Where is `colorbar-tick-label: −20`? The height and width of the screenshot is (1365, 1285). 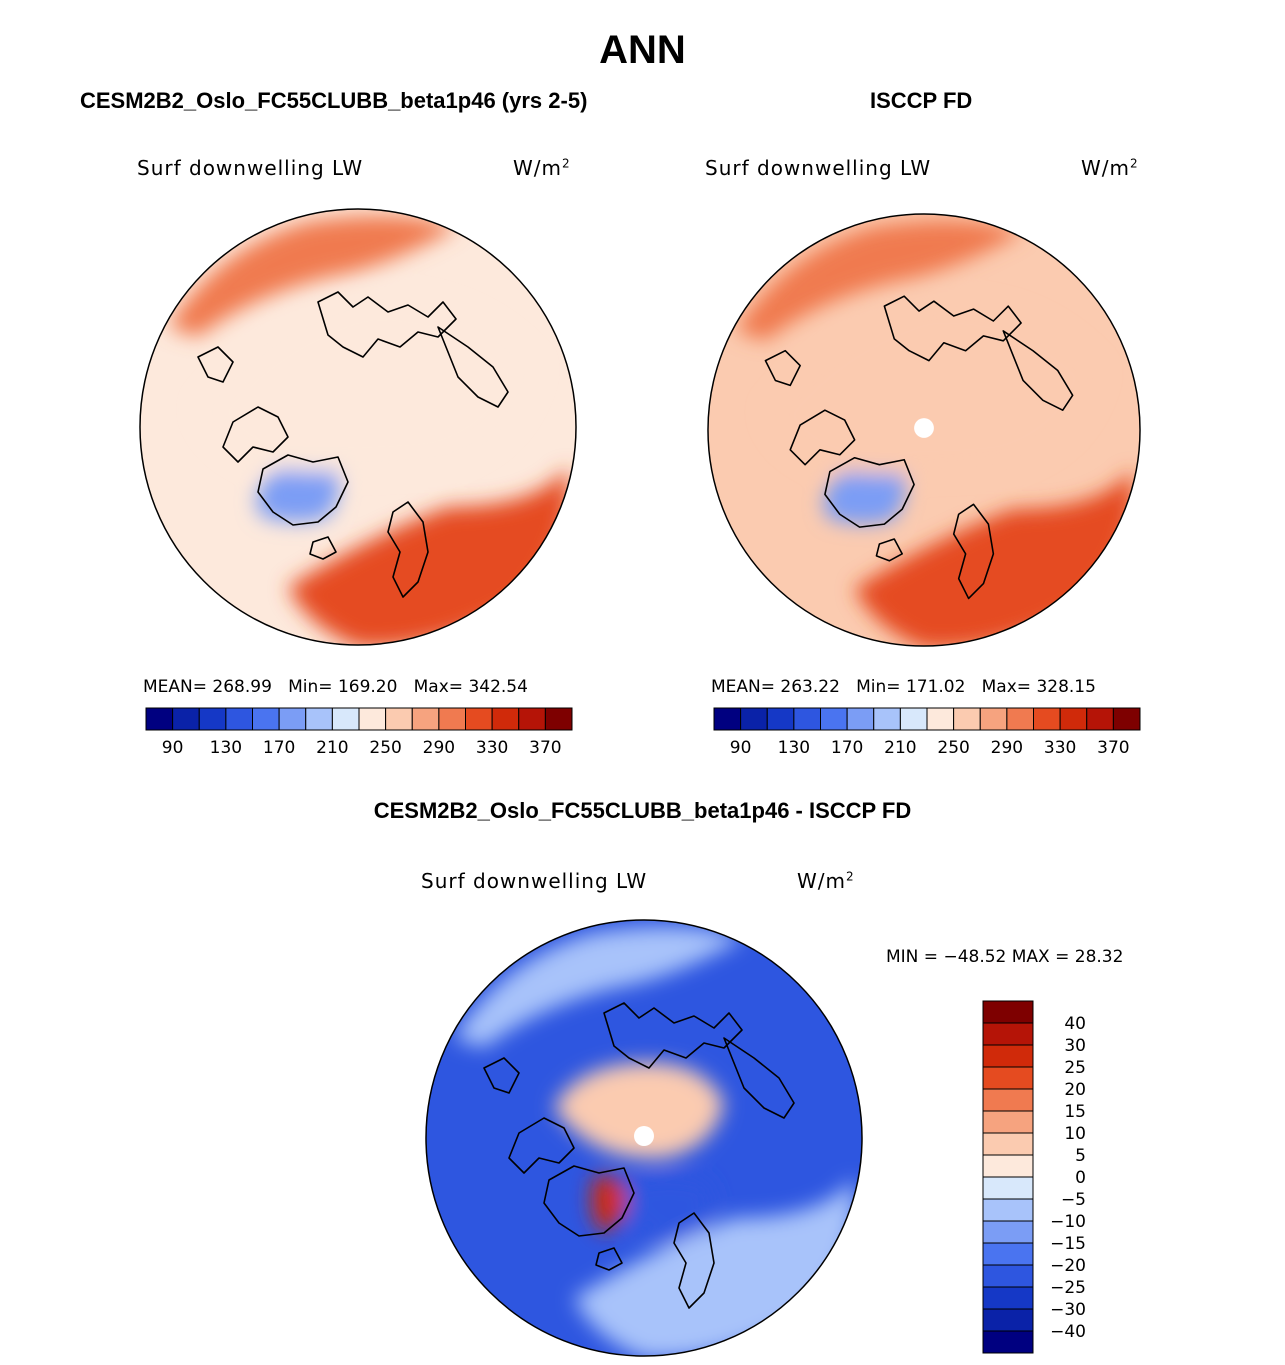
colorbar-tick-label: −20 is located at coordinates (1068, 1266).